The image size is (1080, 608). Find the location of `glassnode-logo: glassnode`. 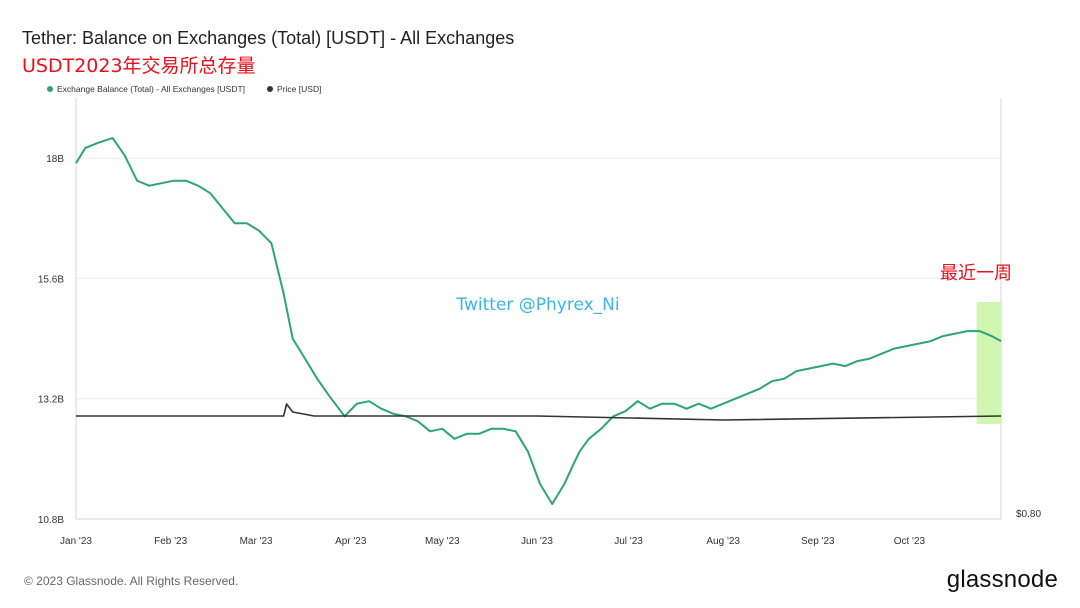

glassnode-logo: glassnode is located at coordinates (1002, 579).